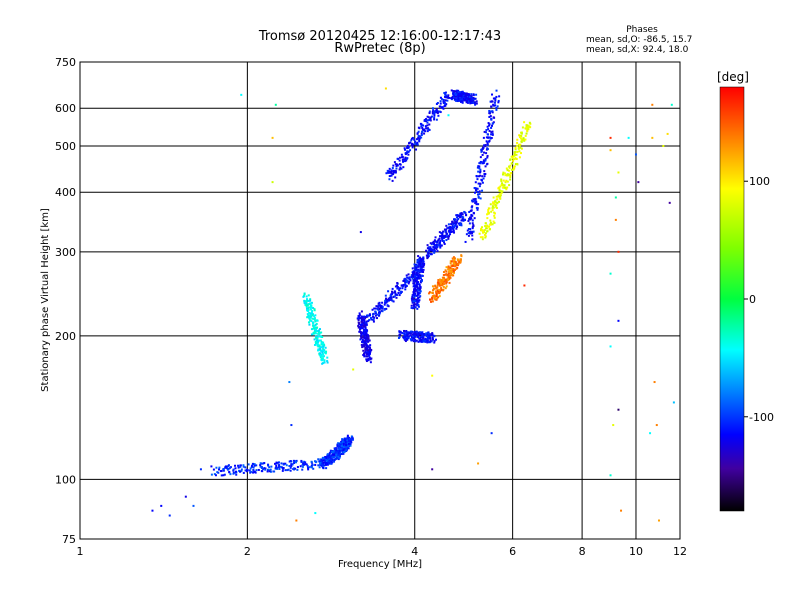 The height and width of the screenshot is (600, 800). I want to click on y-tick-label: 400, so click(65, 192).